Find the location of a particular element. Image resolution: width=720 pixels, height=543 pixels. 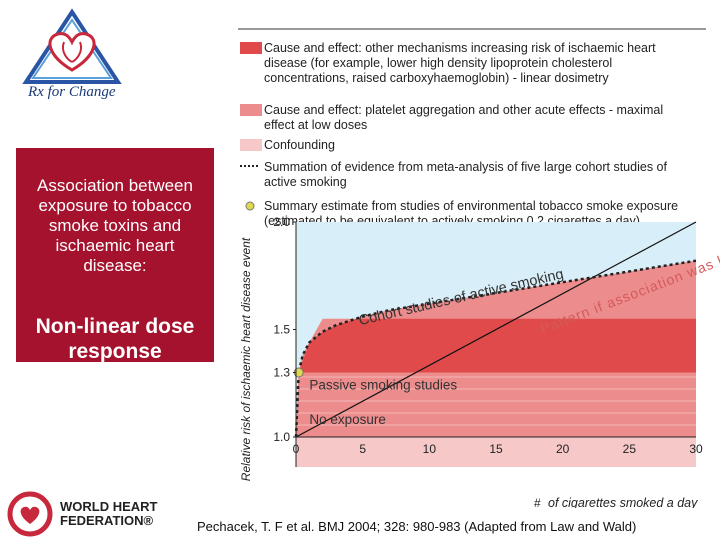

legend-swatch-confounding is located at coordinates (251, 145).